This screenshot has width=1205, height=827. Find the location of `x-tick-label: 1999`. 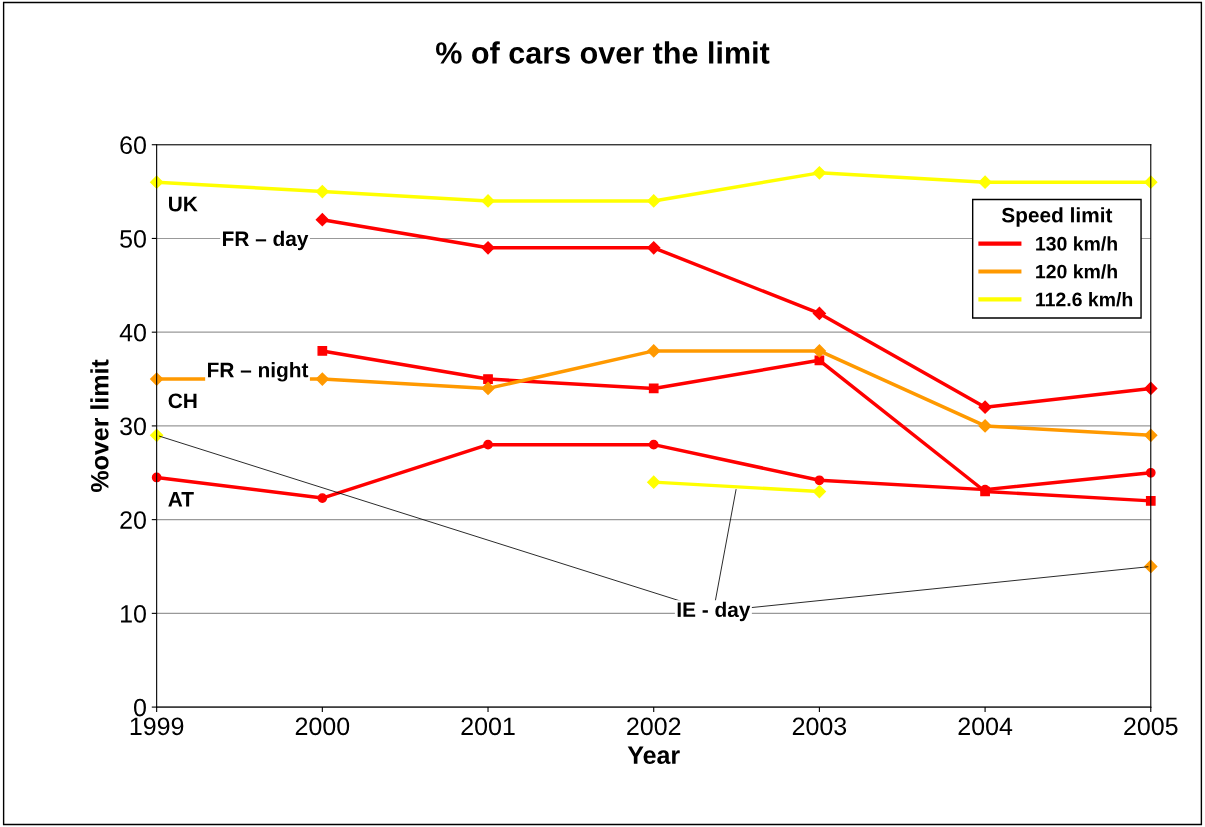

x-tick-label: 1999 is located at coordinates (157, 726).